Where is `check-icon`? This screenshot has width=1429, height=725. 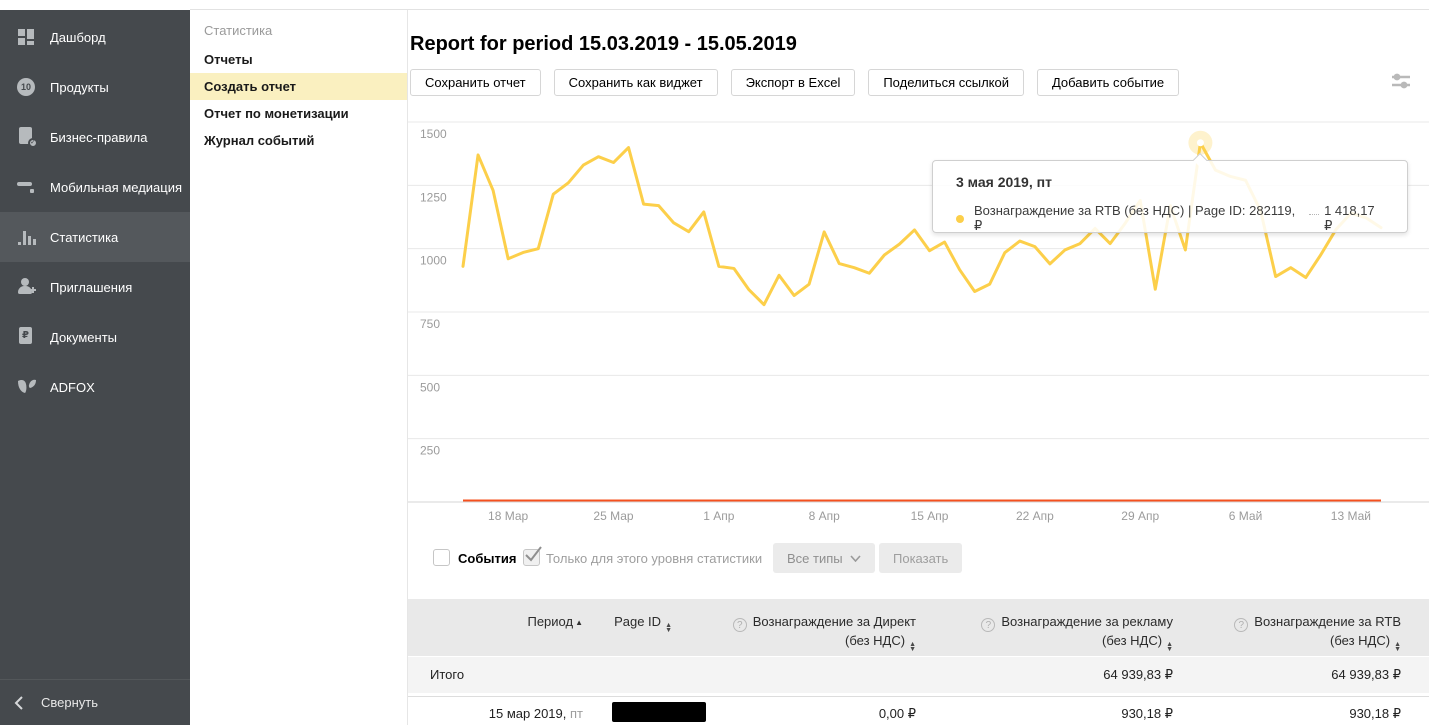 check-icon is located at coordinates (533, 554).